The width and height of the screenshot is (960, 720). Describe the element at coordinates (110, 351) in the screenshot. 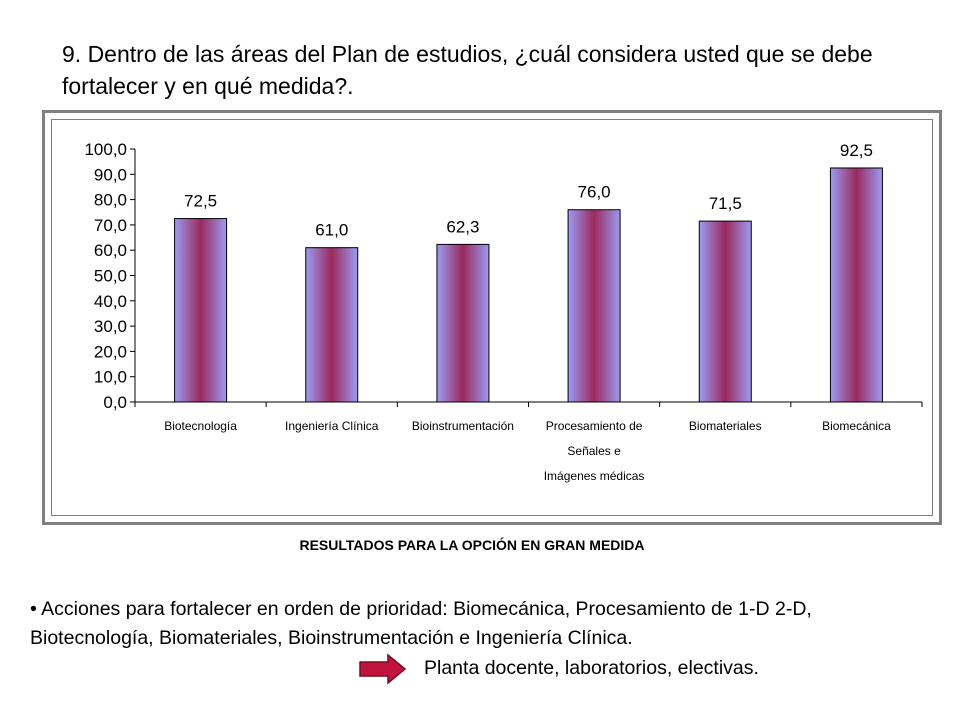

I see `y-tick-label: 20,0` at that location.